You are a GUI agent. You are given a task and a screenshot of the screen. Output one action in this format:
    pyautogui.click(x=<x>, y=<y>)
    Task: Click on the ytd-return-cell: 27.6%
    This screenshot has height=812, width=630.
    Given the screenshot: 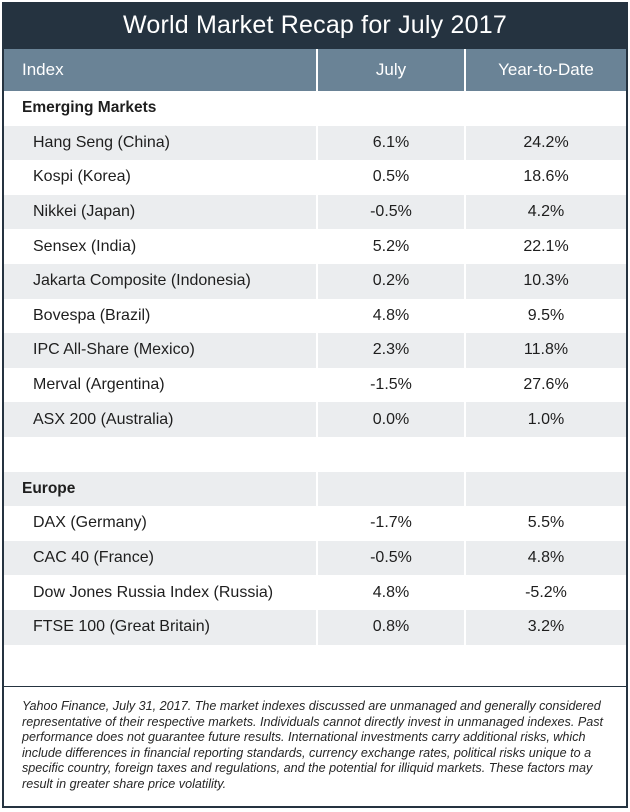 What is the action you would take?
    pyautogui.click(x=545, y=385)
    